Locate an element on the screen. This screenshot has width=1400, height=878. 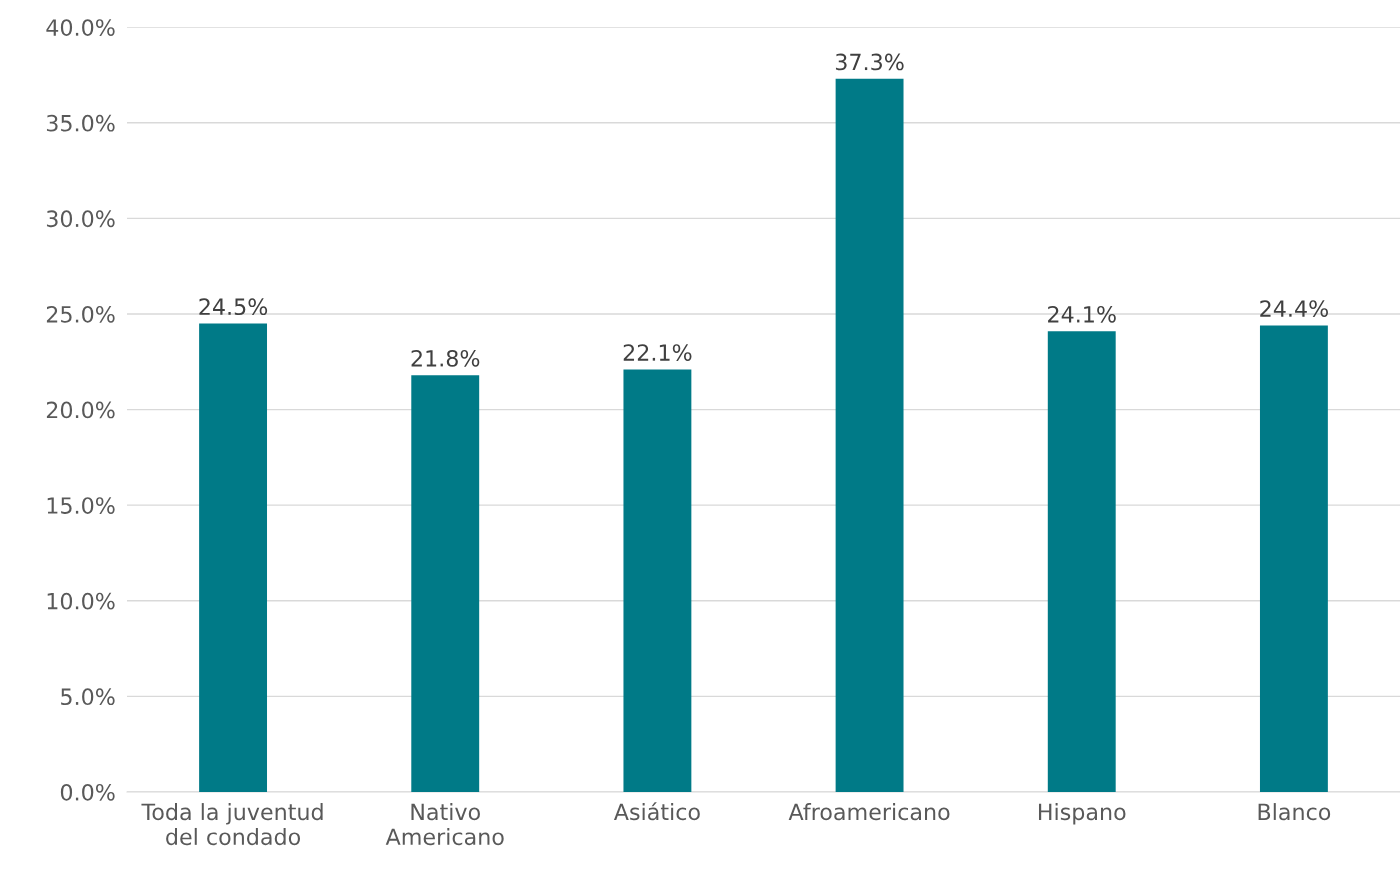
data-label: 22.1% is located at coordinates (657, 352).